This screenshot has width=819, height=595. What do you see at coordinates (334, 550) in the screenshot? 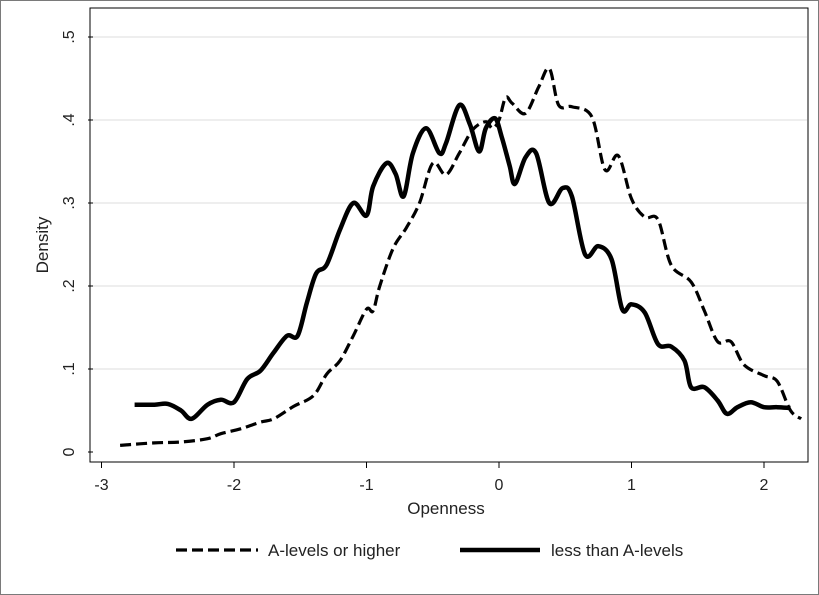
I see `legend-label-a-levels: A-levels or higher` at bounding box center [334, 550].